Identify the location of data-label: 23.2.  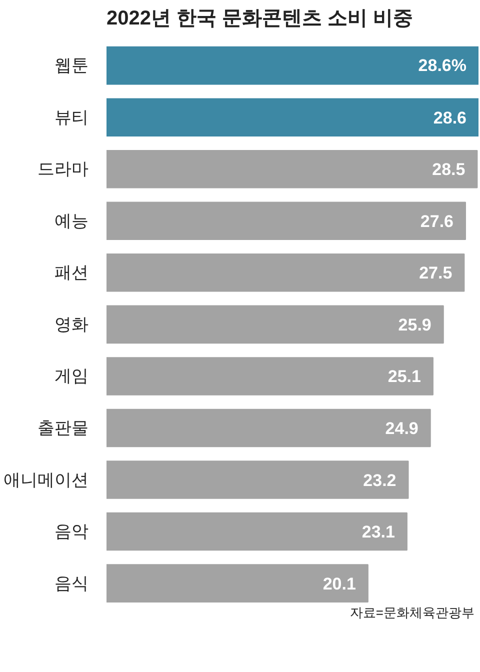
(379, 480).